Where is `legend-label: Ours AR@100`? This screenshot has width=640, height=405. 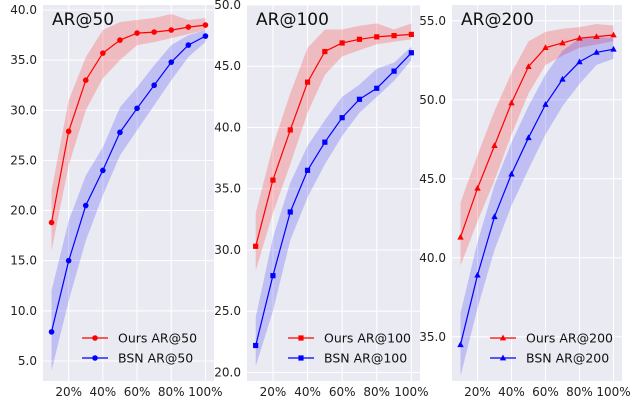
legend-label: Ours AR@100 is located at coordinates (367, 338).